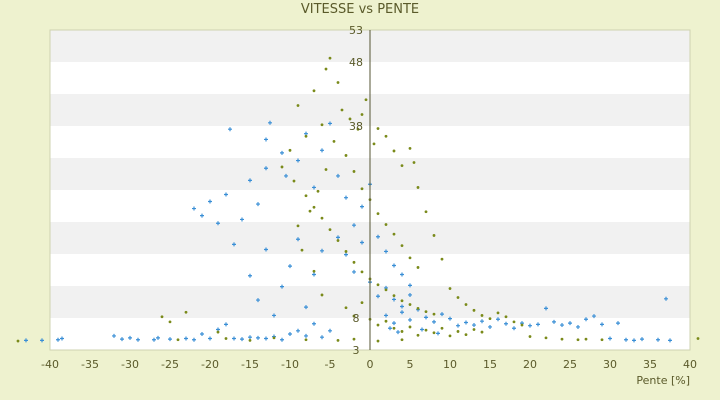 The height and width of the screenshot is (400, 720). Describe the element at coordinates (490, 364) in the screenshot. I see `x-tick-label: 15` at that location.